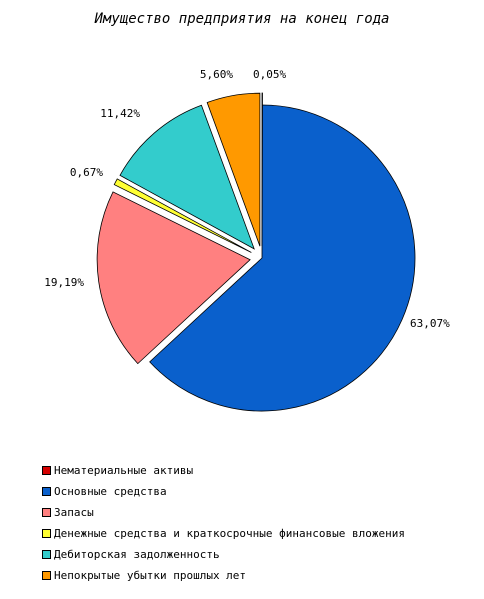 Image resolution: width=484 pixels, height=599 pixels. I want to click on legend-label: Непокрытые убытки прошлых лет, so click(150, 575).